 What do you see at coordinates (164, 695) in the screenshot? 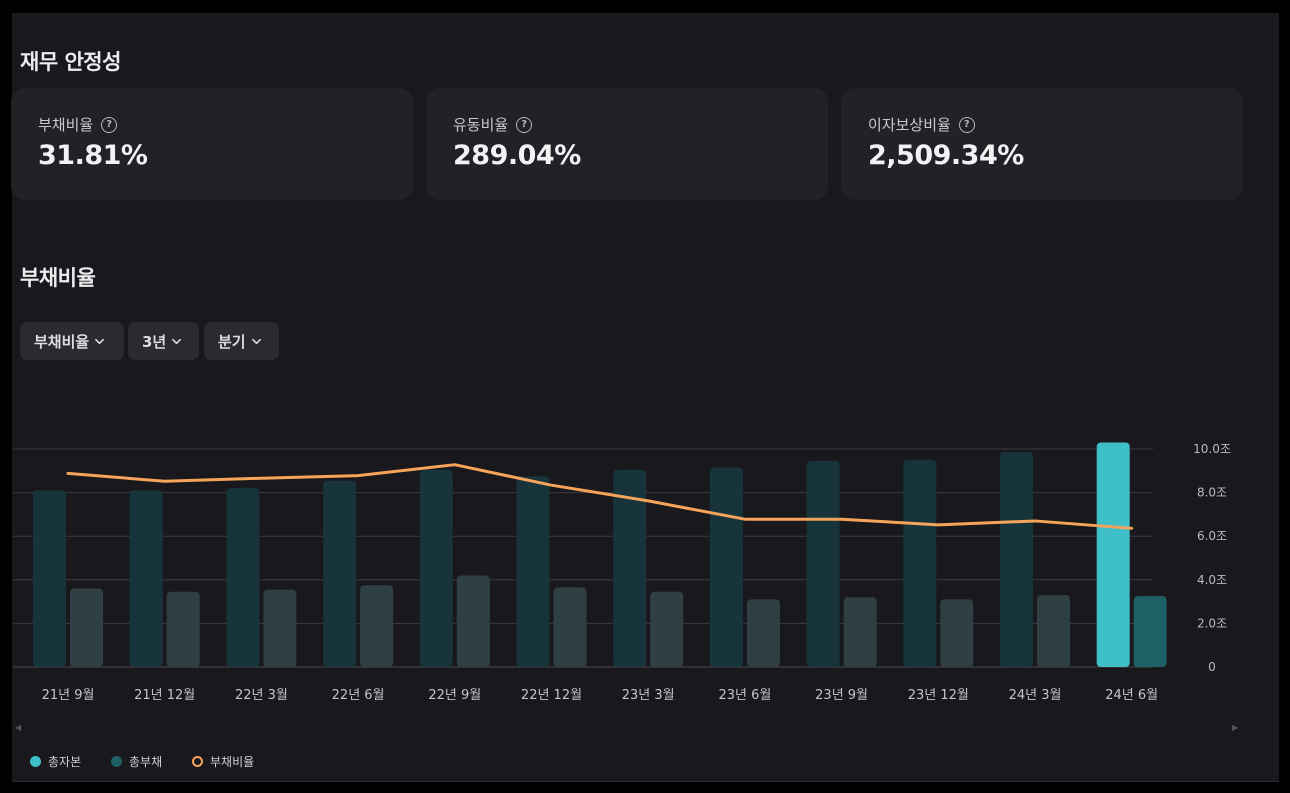
I see `x-tick-label: 21년 12월` at bounding box center [164, 695].